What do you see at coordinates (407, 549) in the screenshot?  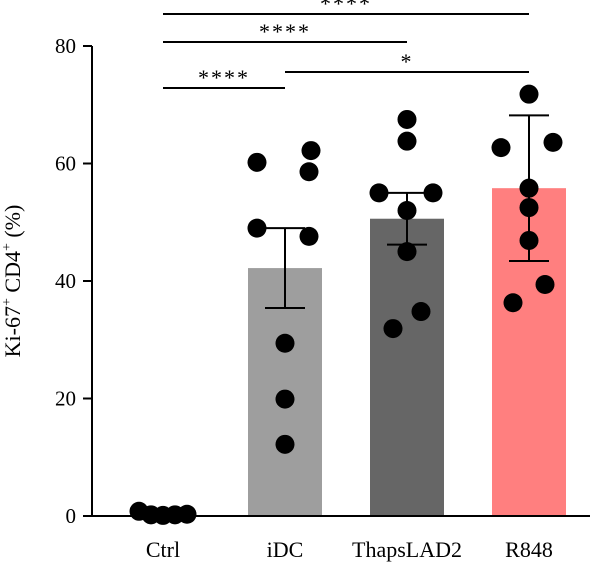 I see `category-label: ThapsLAD2` at bounding box center [407, 549].